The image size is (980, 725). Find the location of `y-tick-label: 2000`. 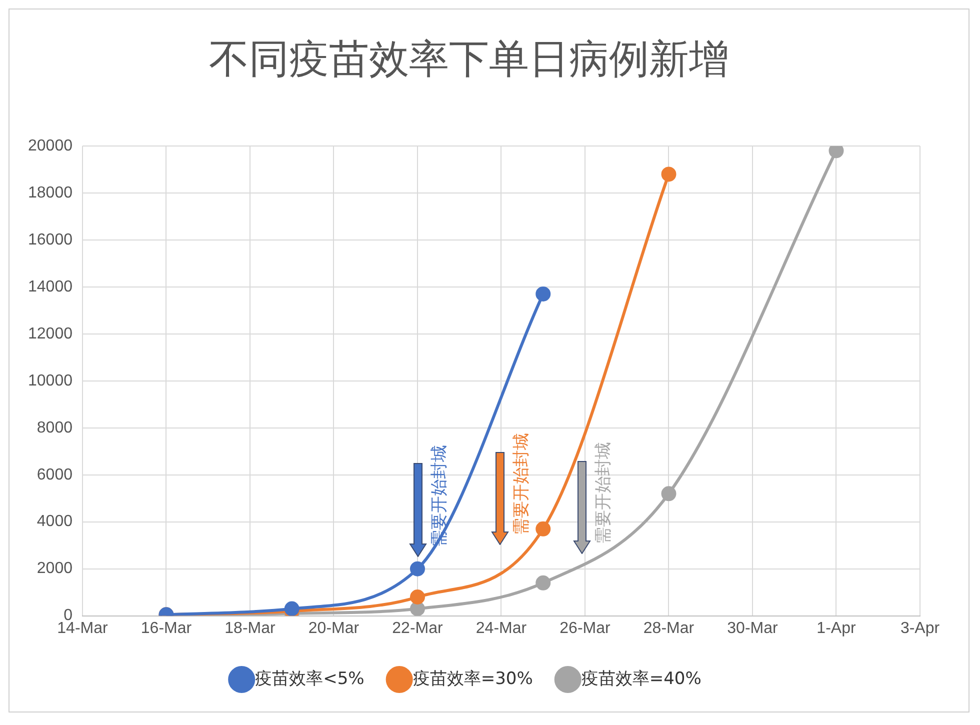

y-tick-label: 2000 is located at coordinates (54, 569).